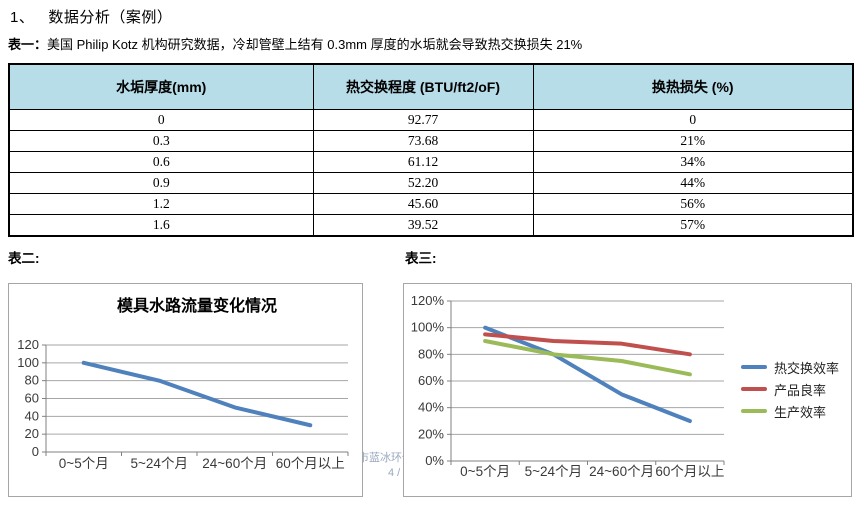 The width and height of the screenshot is (860, 507). I want to click on table-cell: 0.6, so click(161, 162).